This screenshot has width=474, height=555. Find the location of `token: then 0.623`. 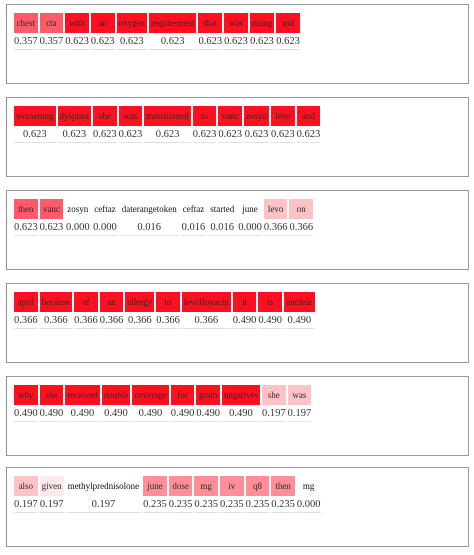

token: then 0.623 is located at coordinates (26, 217).